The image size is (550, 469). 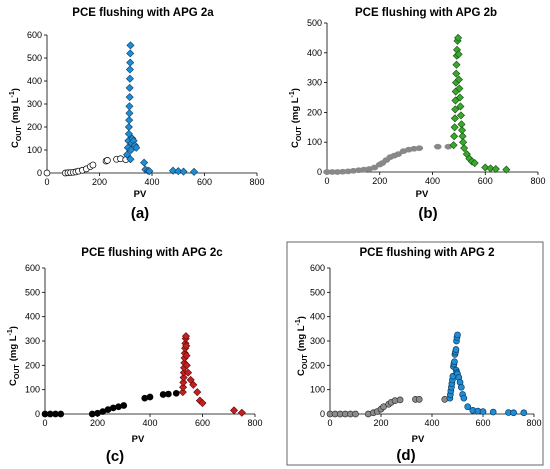 What do you see at coordinates (143, 13) in the screenshot?
I see `chart-title: PCE flushing with APG 2a` at bounding box center [143, 13].